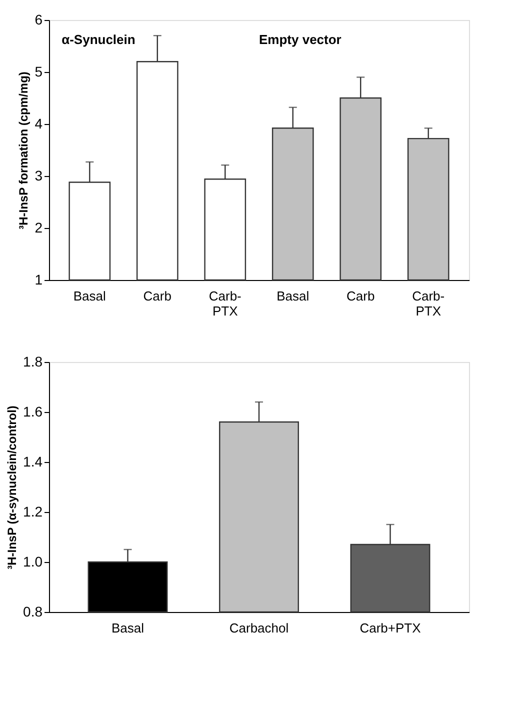 Image resolution: width=509 pixels, height=715 pixels. I want to click on y-tick-label: 6, so click(38, 20).